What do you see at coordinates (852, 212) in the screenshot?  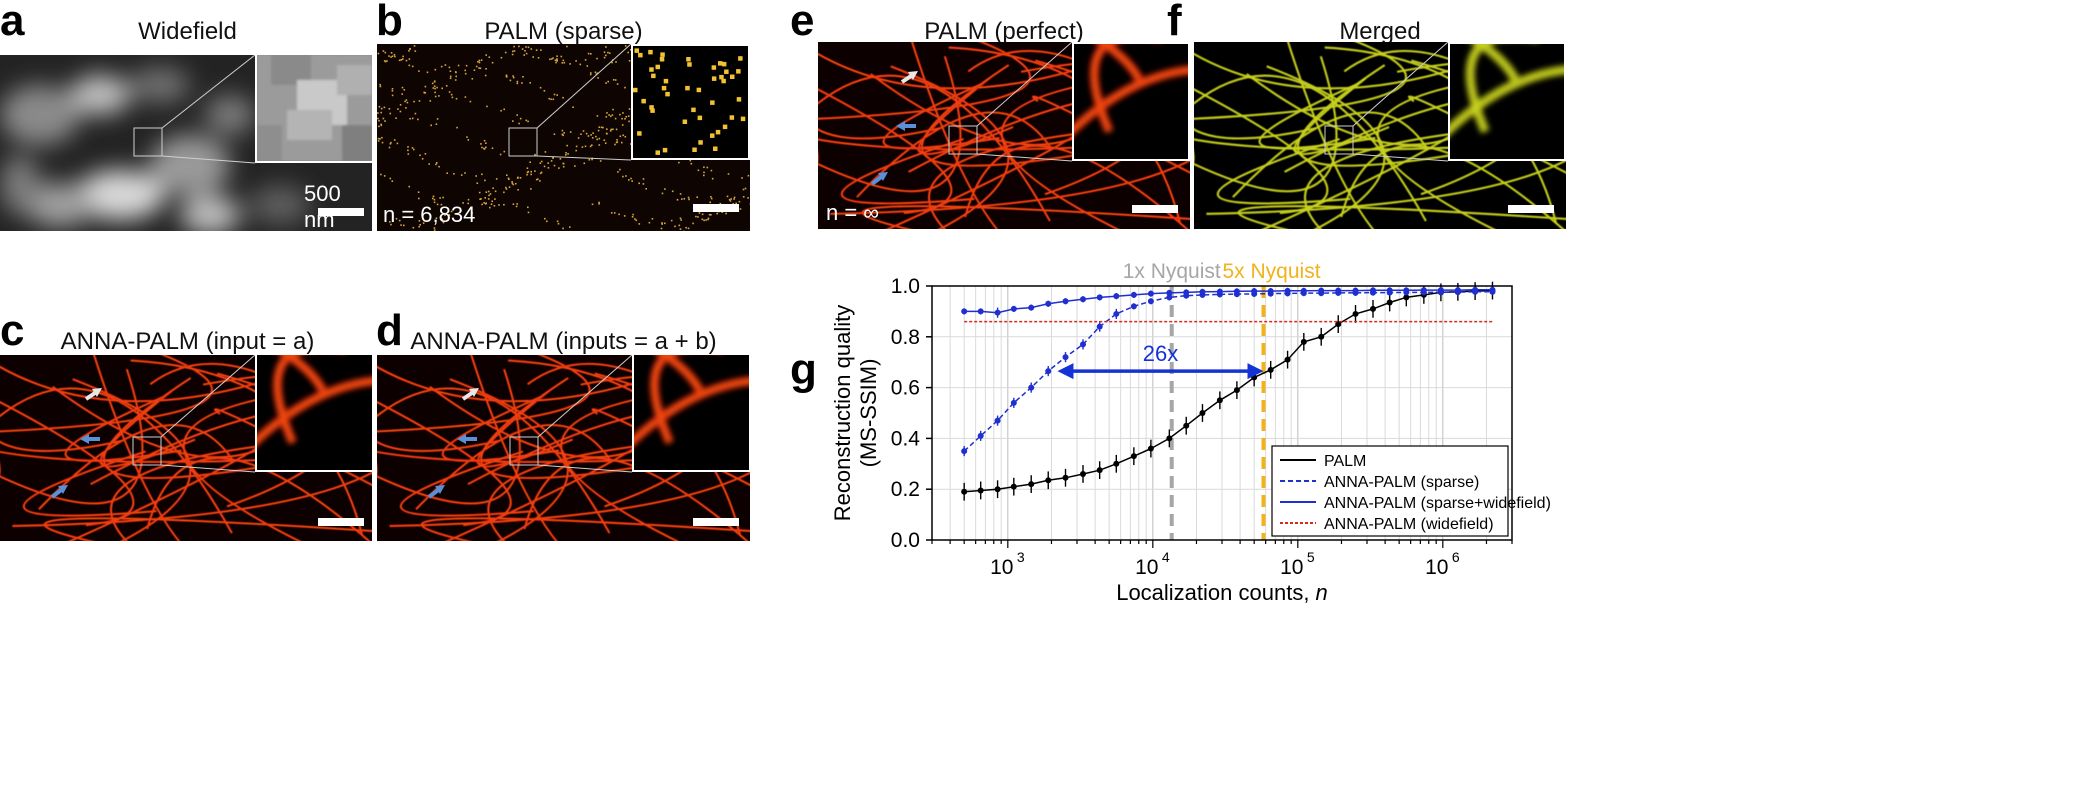 I see `n-label-e: n = ∞` at bounding box center [852, 212].